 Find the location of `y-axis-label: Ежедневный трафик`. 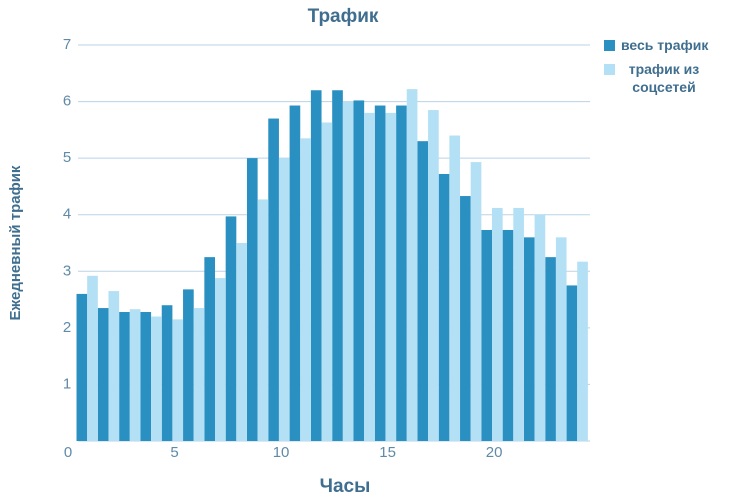

y-axis-label: Ежедневный трафик is located at coordinates (15, 242).